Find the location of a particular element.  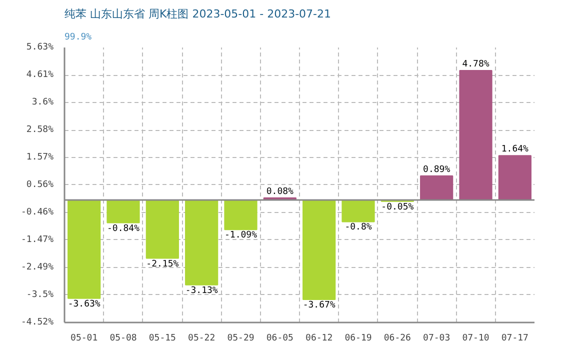

y-tick-label: -1.47% is located at coordinates (37, 239).